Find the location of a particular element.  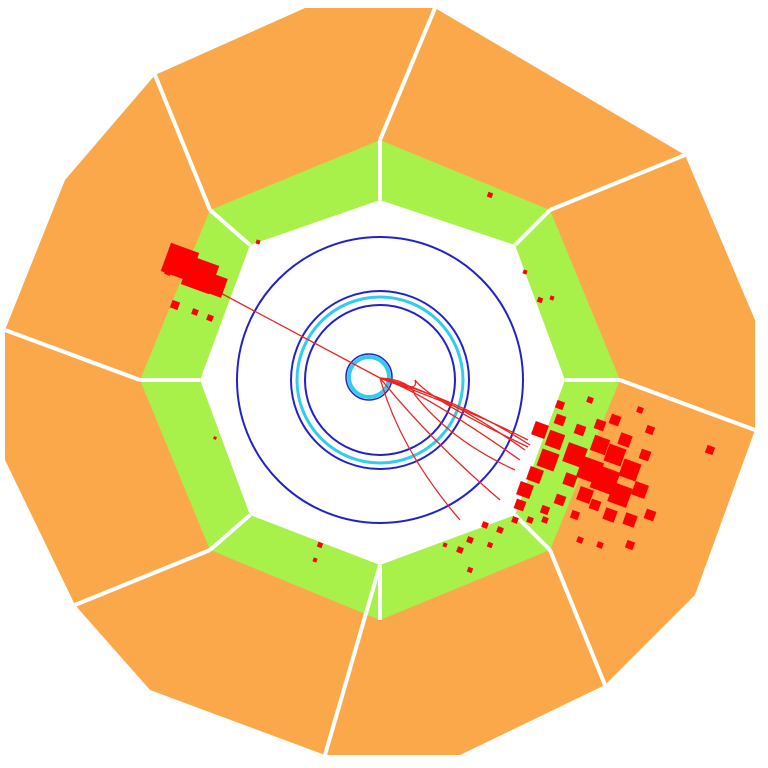

tracker-ring is located at coordinates (380, 380).